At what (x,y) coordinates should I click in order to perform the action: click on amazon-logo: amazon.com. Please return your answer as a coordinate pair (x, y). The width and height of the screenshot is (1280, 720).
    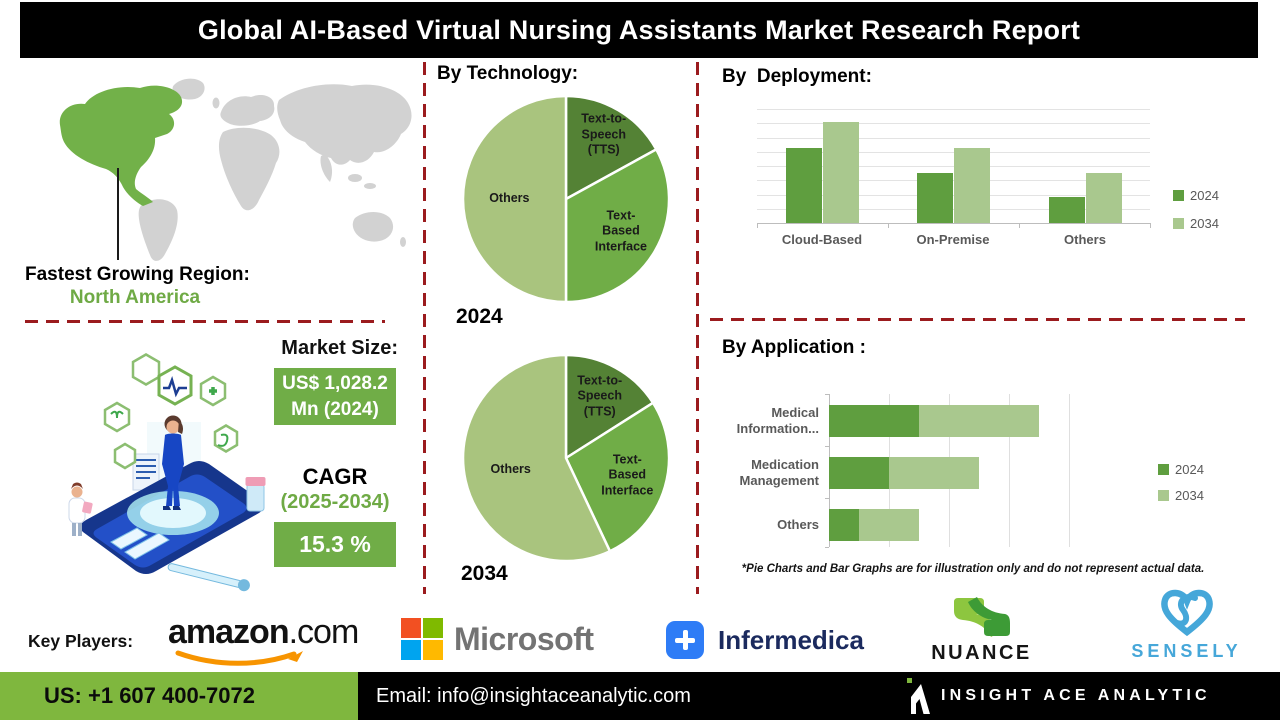
    Looking at the image, I should click on (268, 639).